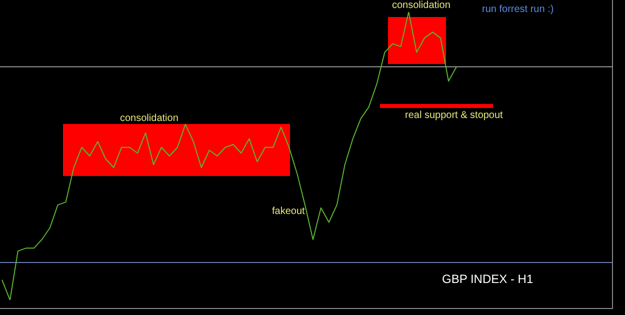 The height and width of the screenshot is (315, 625). Describe the element at coordinates (421, 5) in the screenshot. I see `text: consolidation` at that location.